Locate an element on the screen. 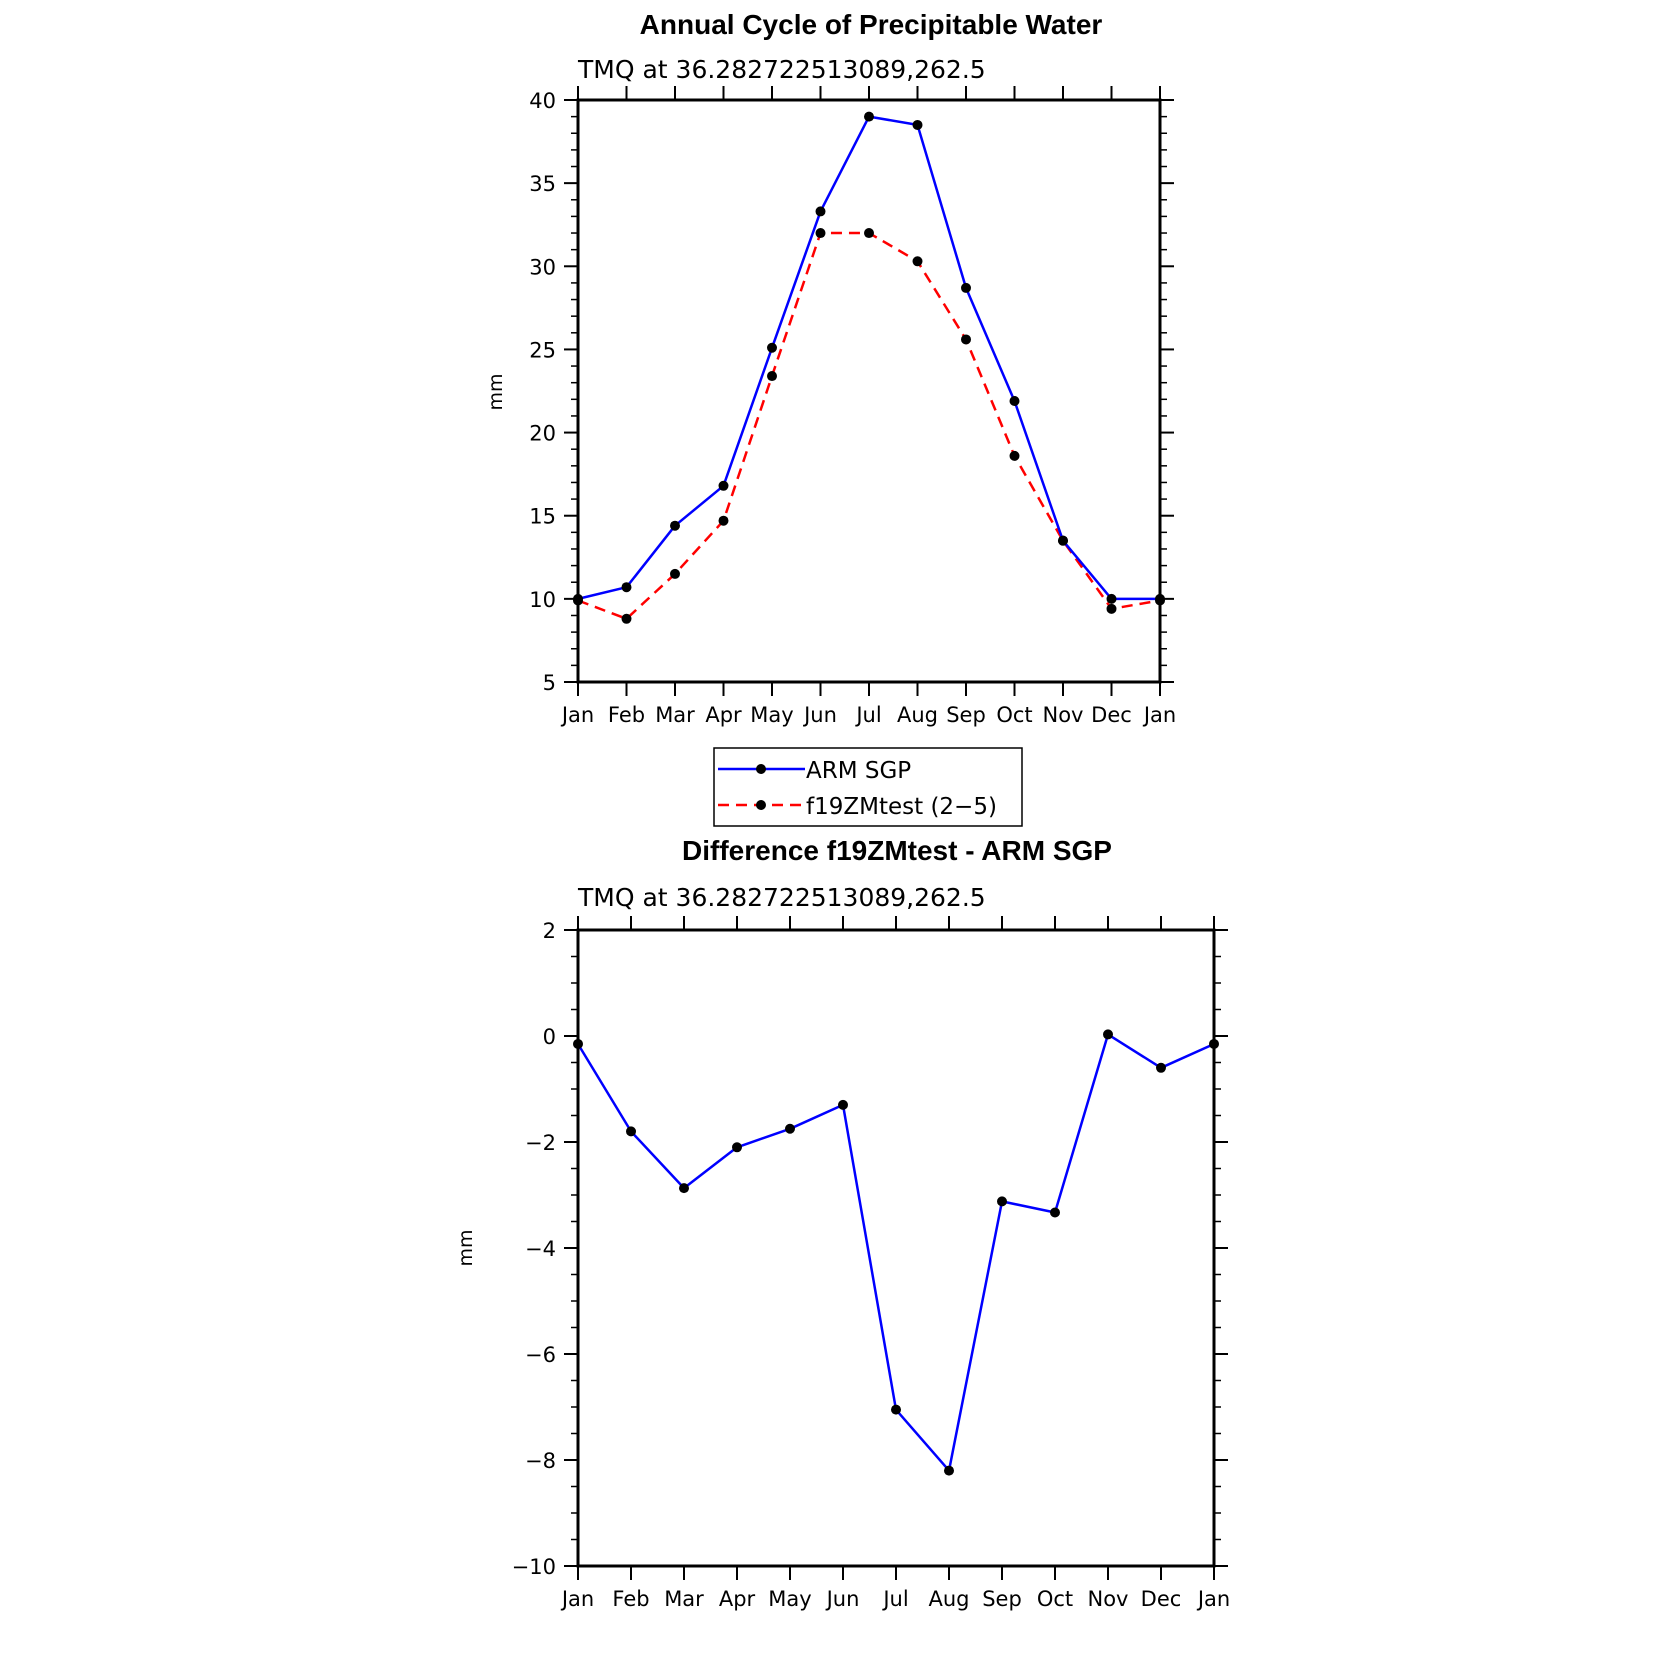 Image resolution: width=1663 pixels, height=1663 pixels. panel2-subtitle: TMQ at 36.282722513089,262.5 is located at coordinates (781, 897).